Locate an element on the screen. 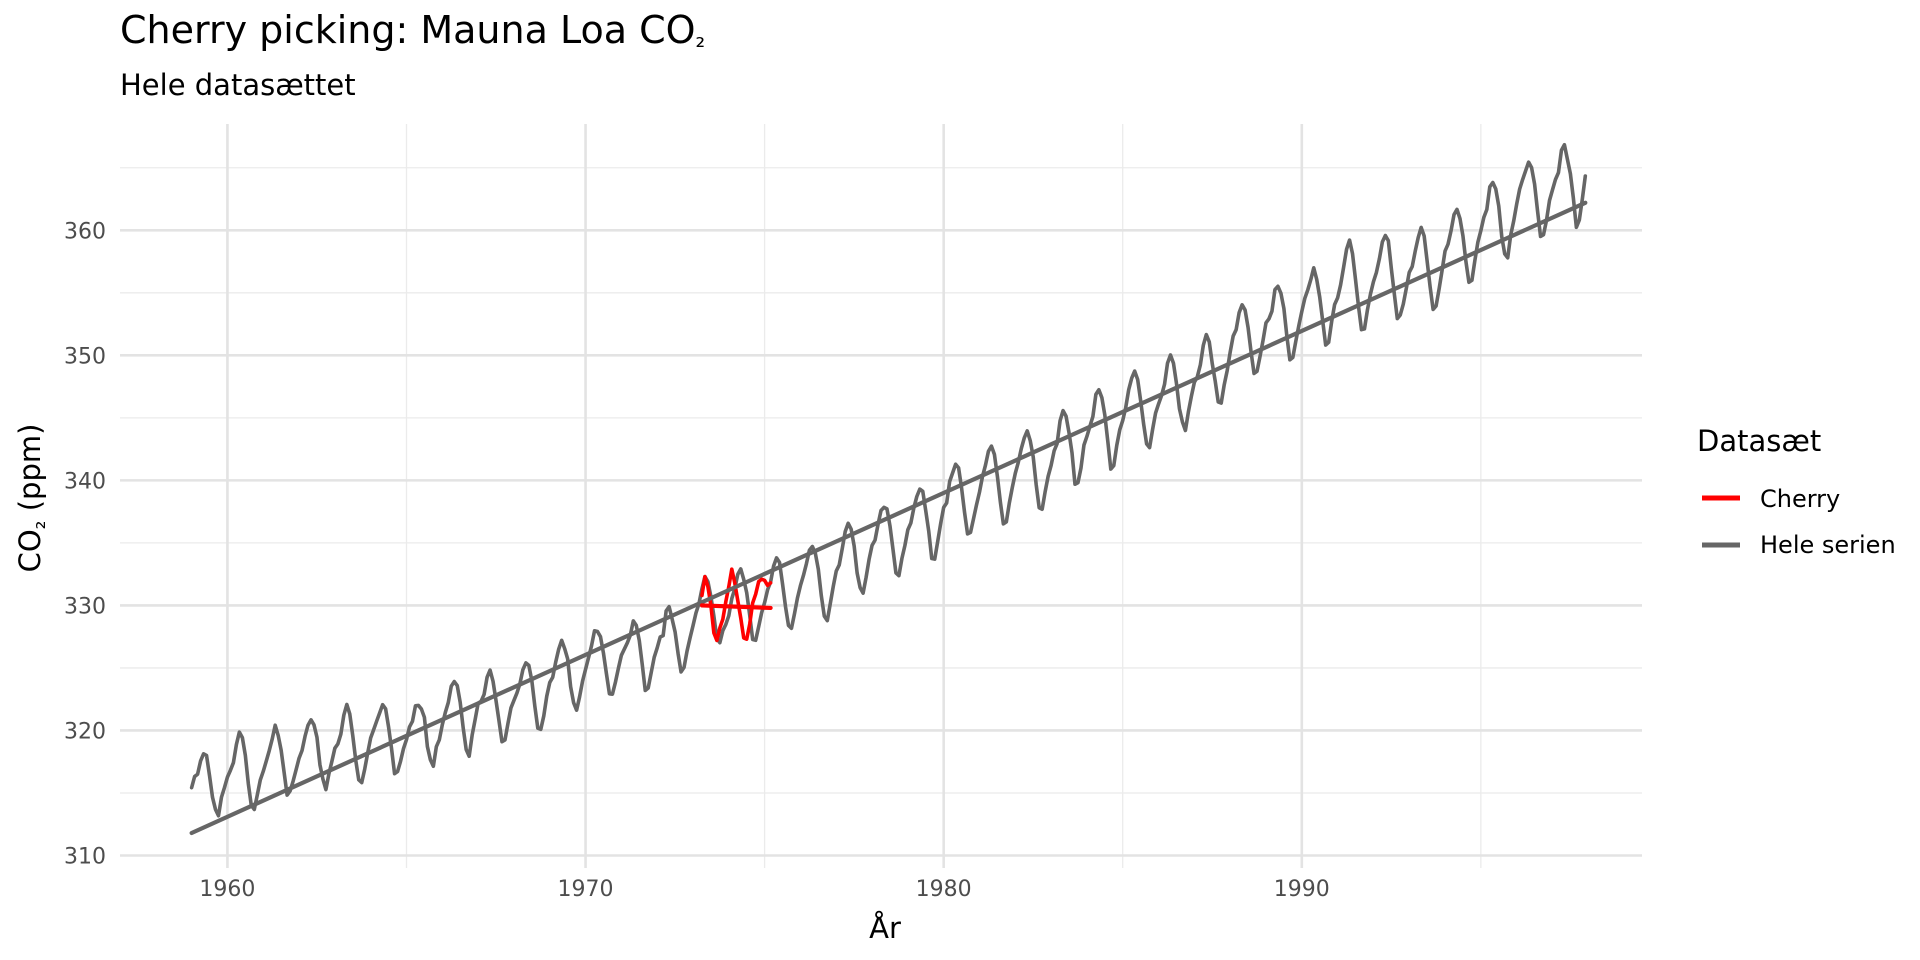 The width and height of the screenshot is (1920, 960). legend-title: Datasæt is located at coordinates (1759, 441).